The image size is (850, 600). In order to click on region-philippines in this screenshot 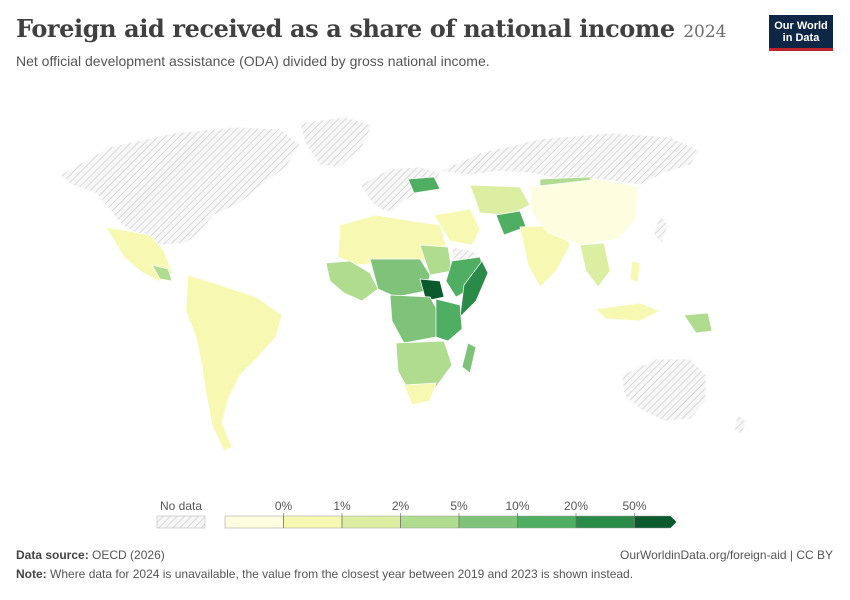, I will do `click(635, 272)`.